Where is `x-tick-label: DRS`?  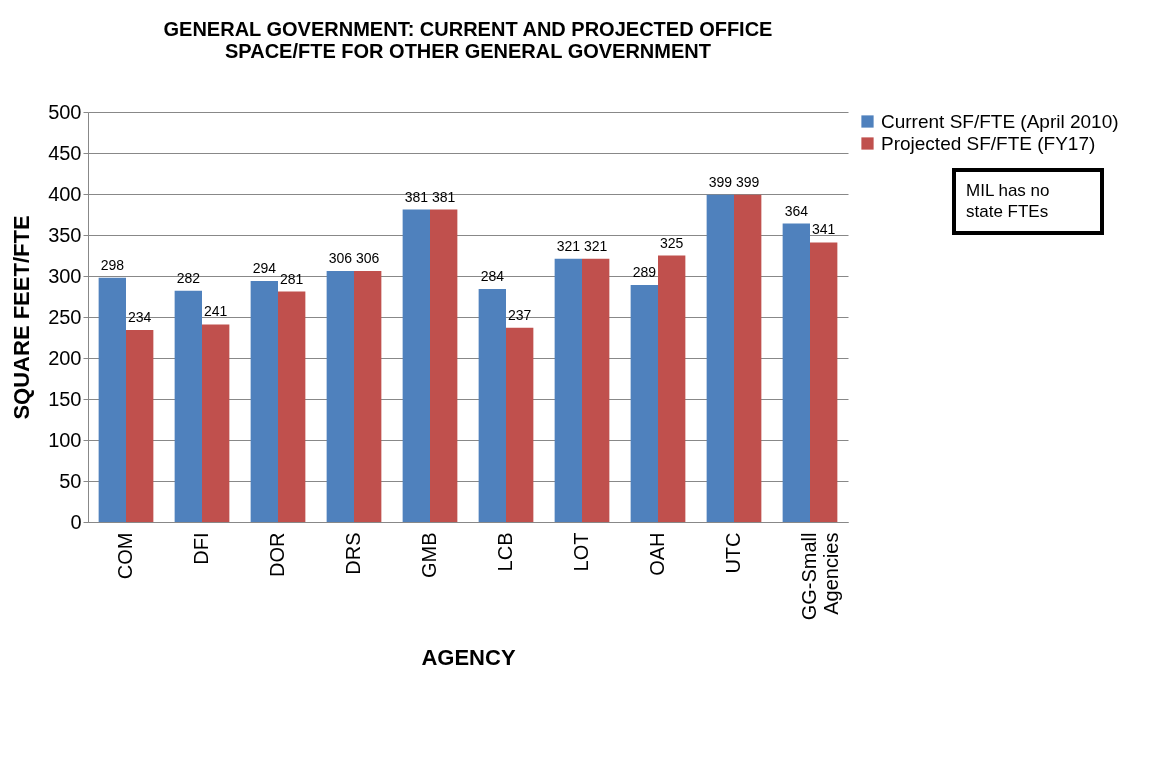 x-tick-label: DRS is located at coordinates (353, 553).